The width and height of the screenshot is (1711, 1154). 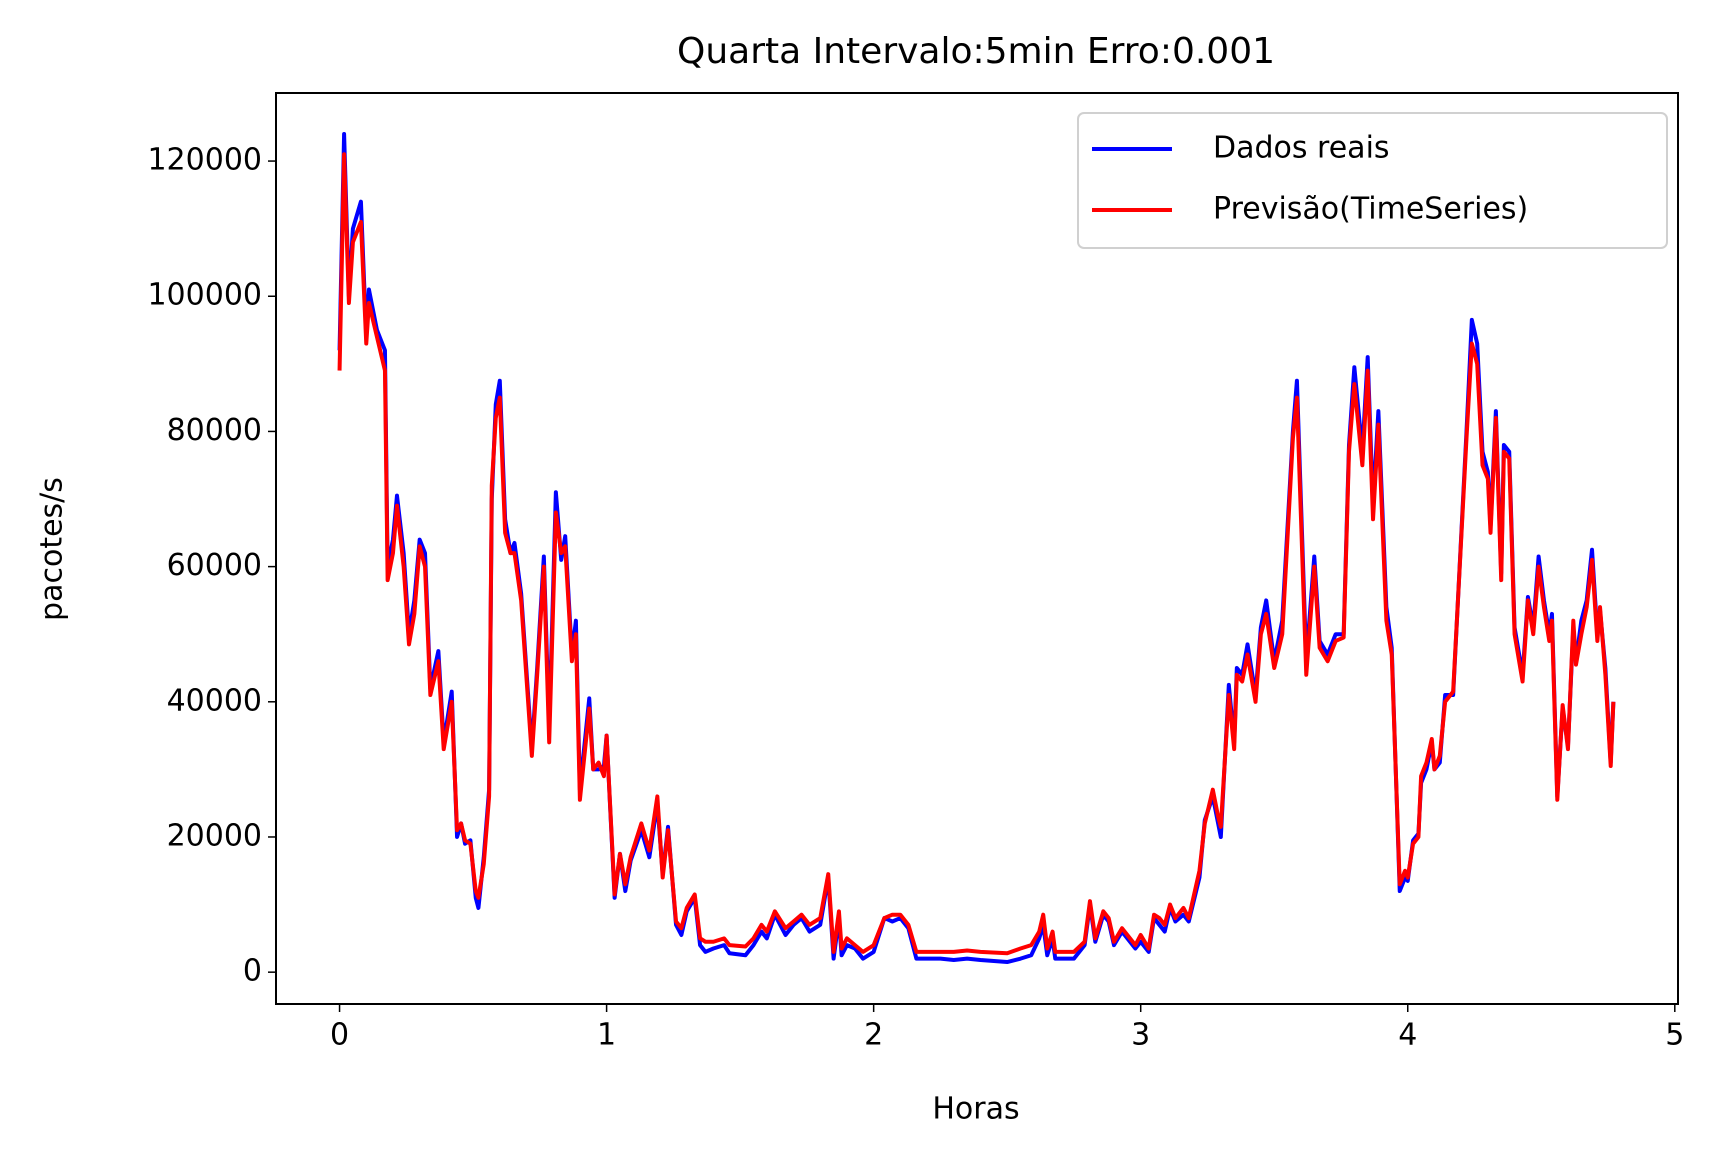 What do you see at coordinates (204, 160) in the screenshot?
I see `y-tick-label: 120000` at bounding box center [204, 160].